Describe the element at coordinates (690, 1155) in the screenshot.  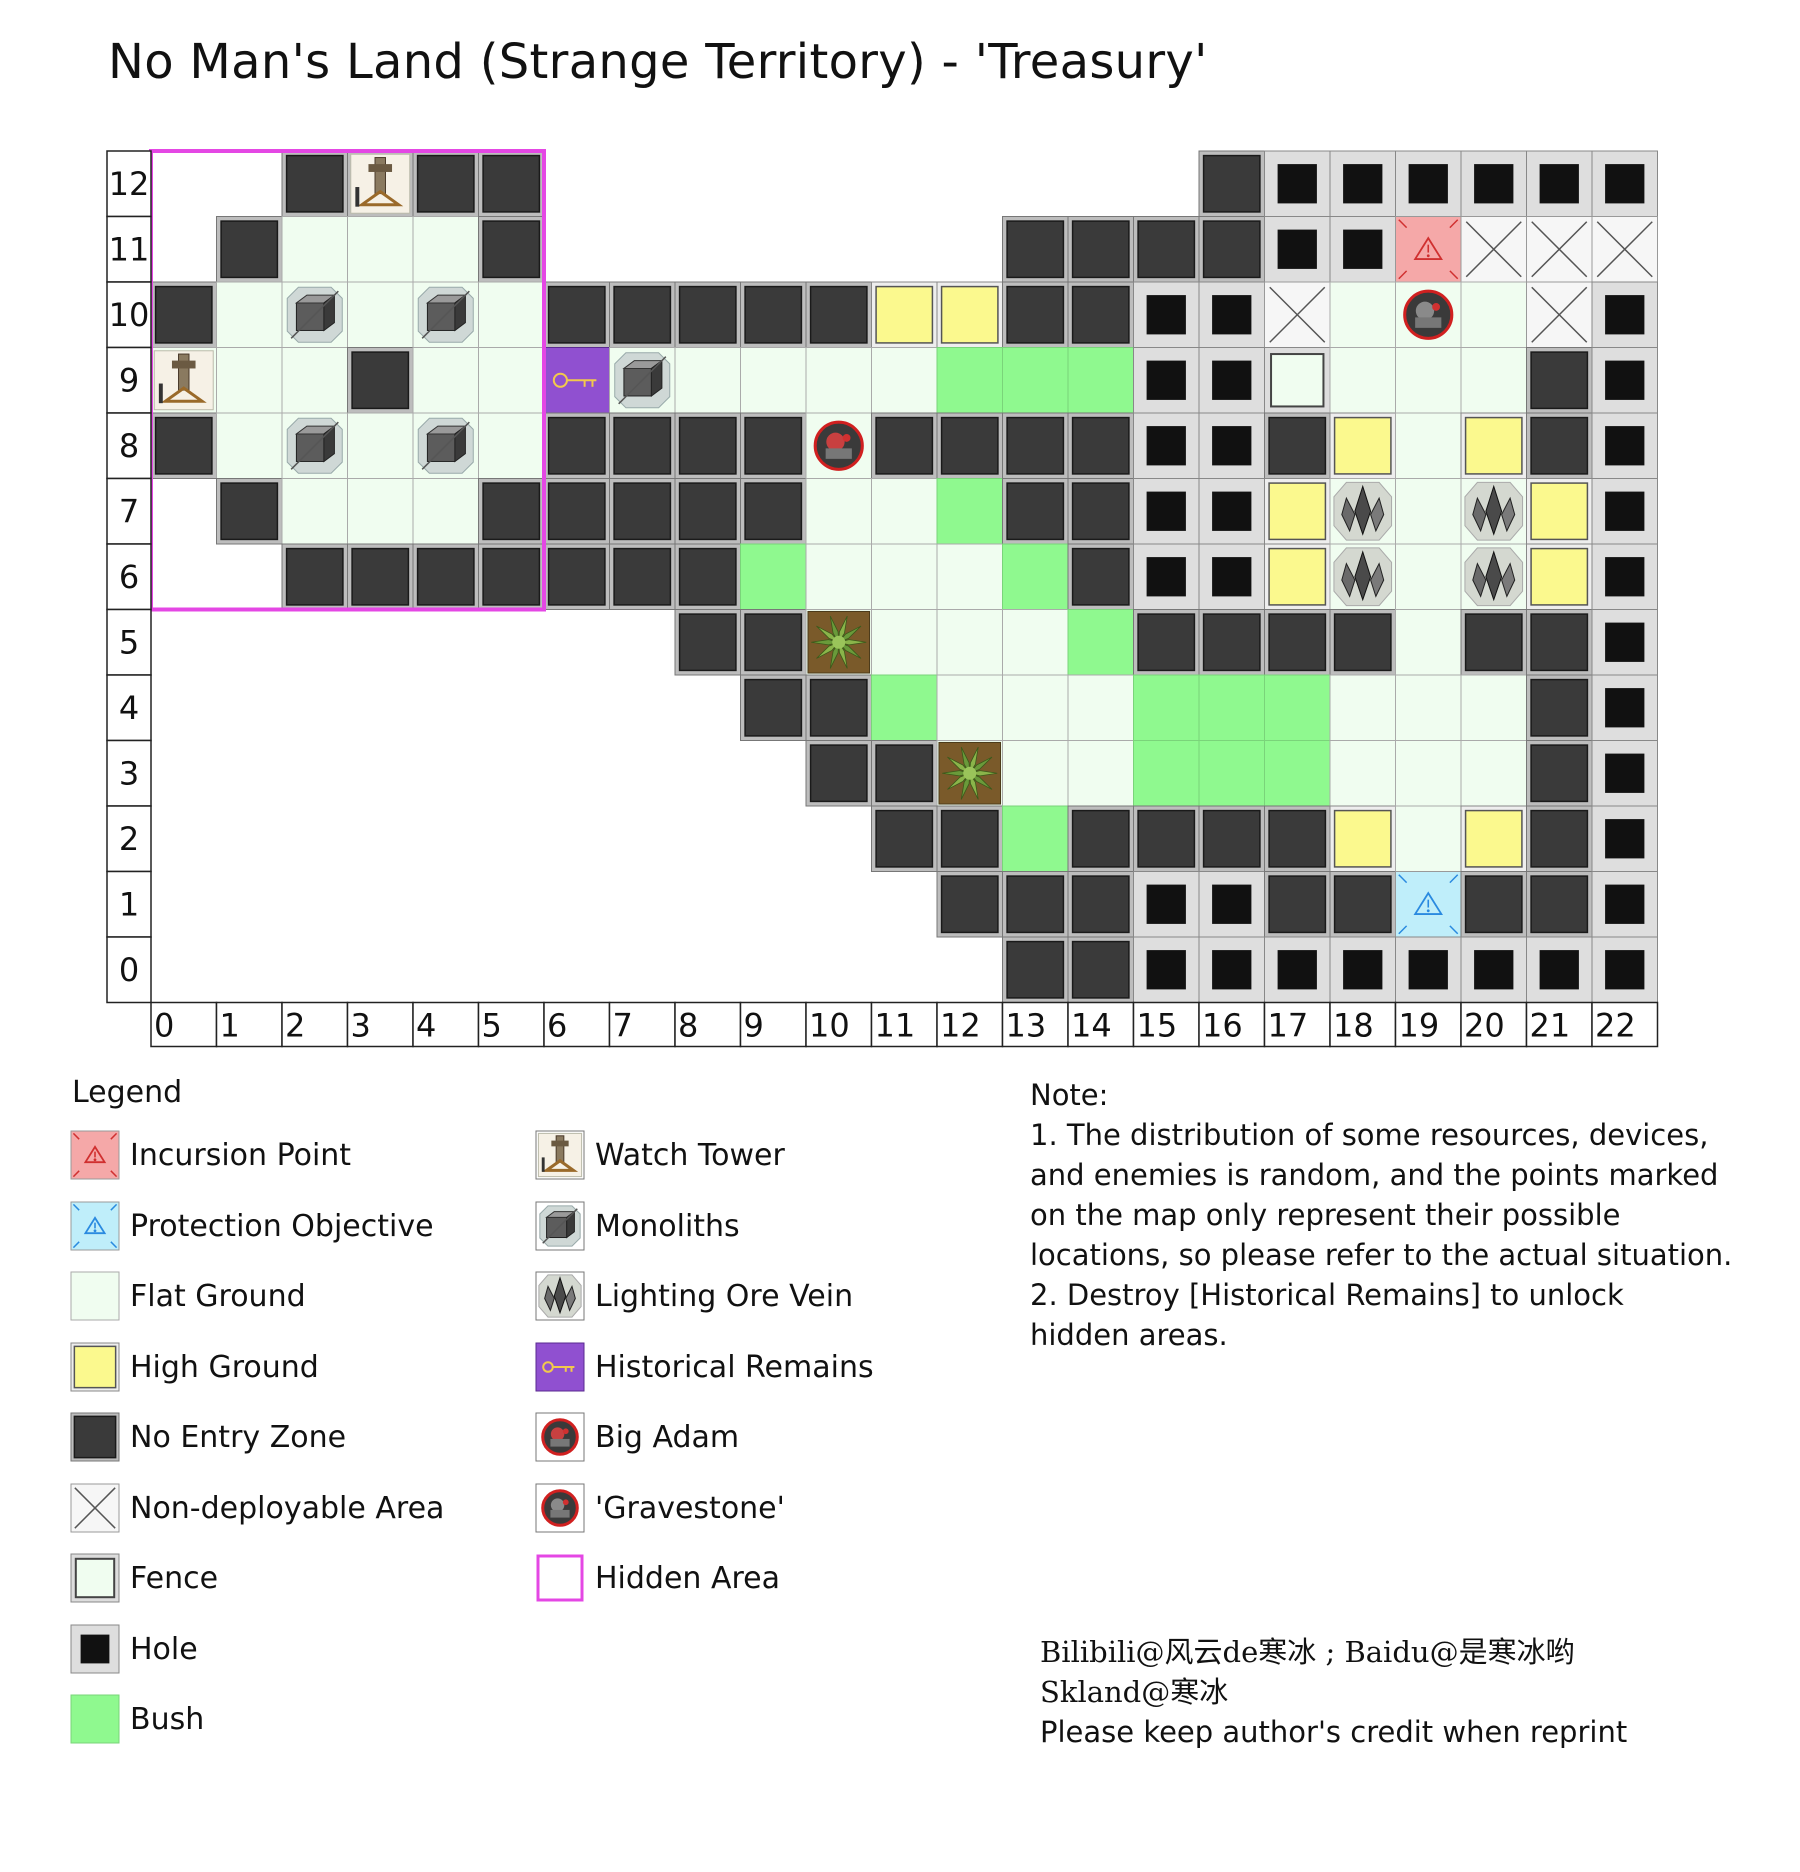
I see `legend-label: Watch Tower` at that location.